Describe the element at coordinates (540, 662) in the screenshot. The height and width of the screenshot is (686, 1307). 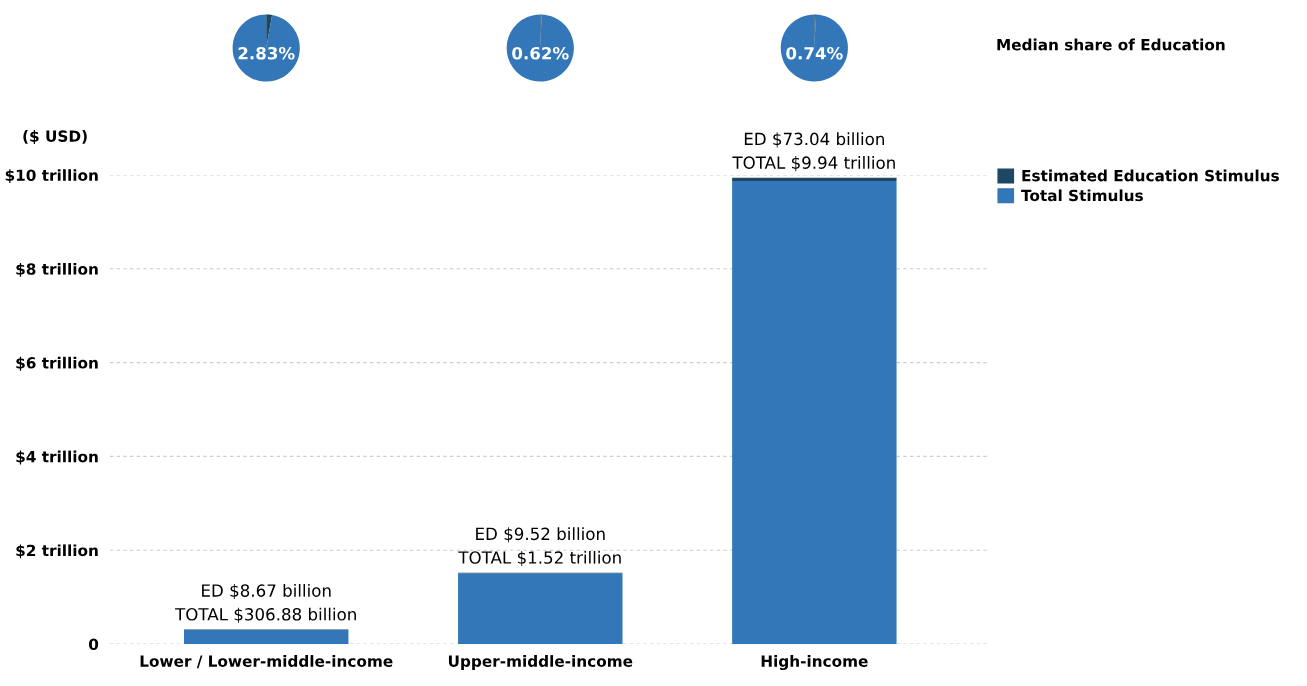
I see `x-tick-label: Upper-middle-income` at that location.